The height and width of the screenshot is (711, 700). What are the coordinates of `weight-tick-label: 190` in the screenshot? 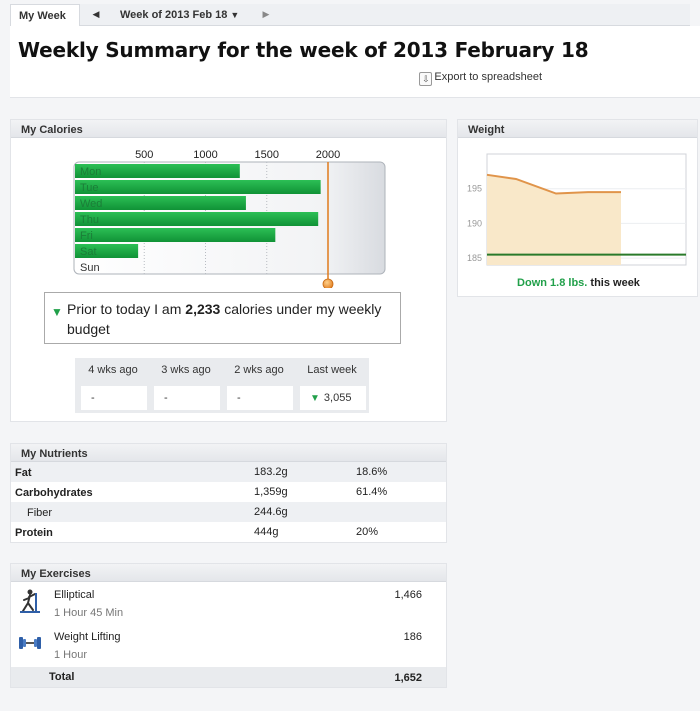 It's located at (474, 223).